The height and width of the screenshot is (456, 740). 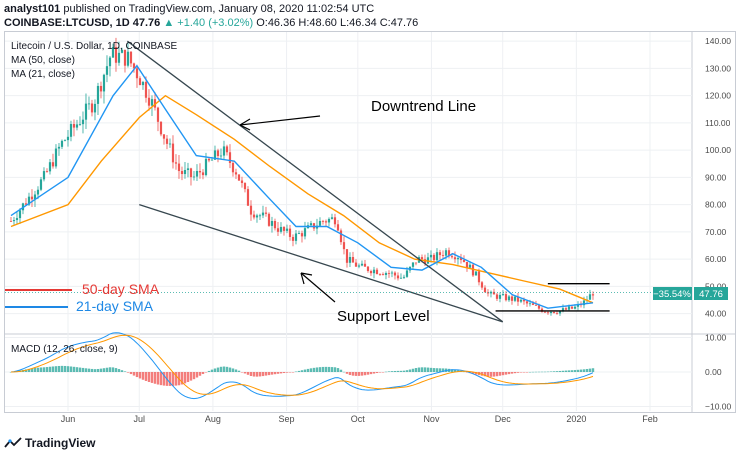 What do you see at coordinates (321, 263) in the screenshot?
I see `support-channel-line` at bounding box center [321, 263].